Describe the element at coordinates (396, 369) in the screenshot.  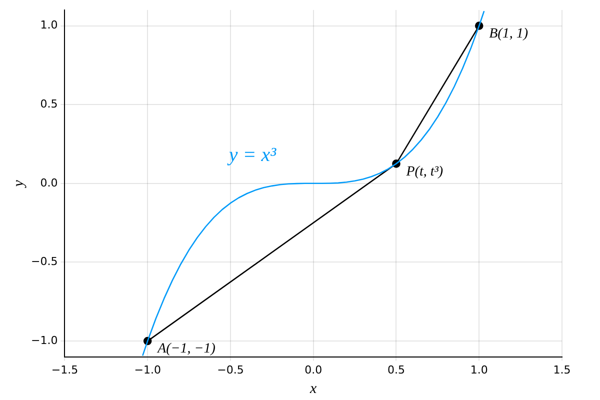
I see `x-tick-label: 0.5` at that location.